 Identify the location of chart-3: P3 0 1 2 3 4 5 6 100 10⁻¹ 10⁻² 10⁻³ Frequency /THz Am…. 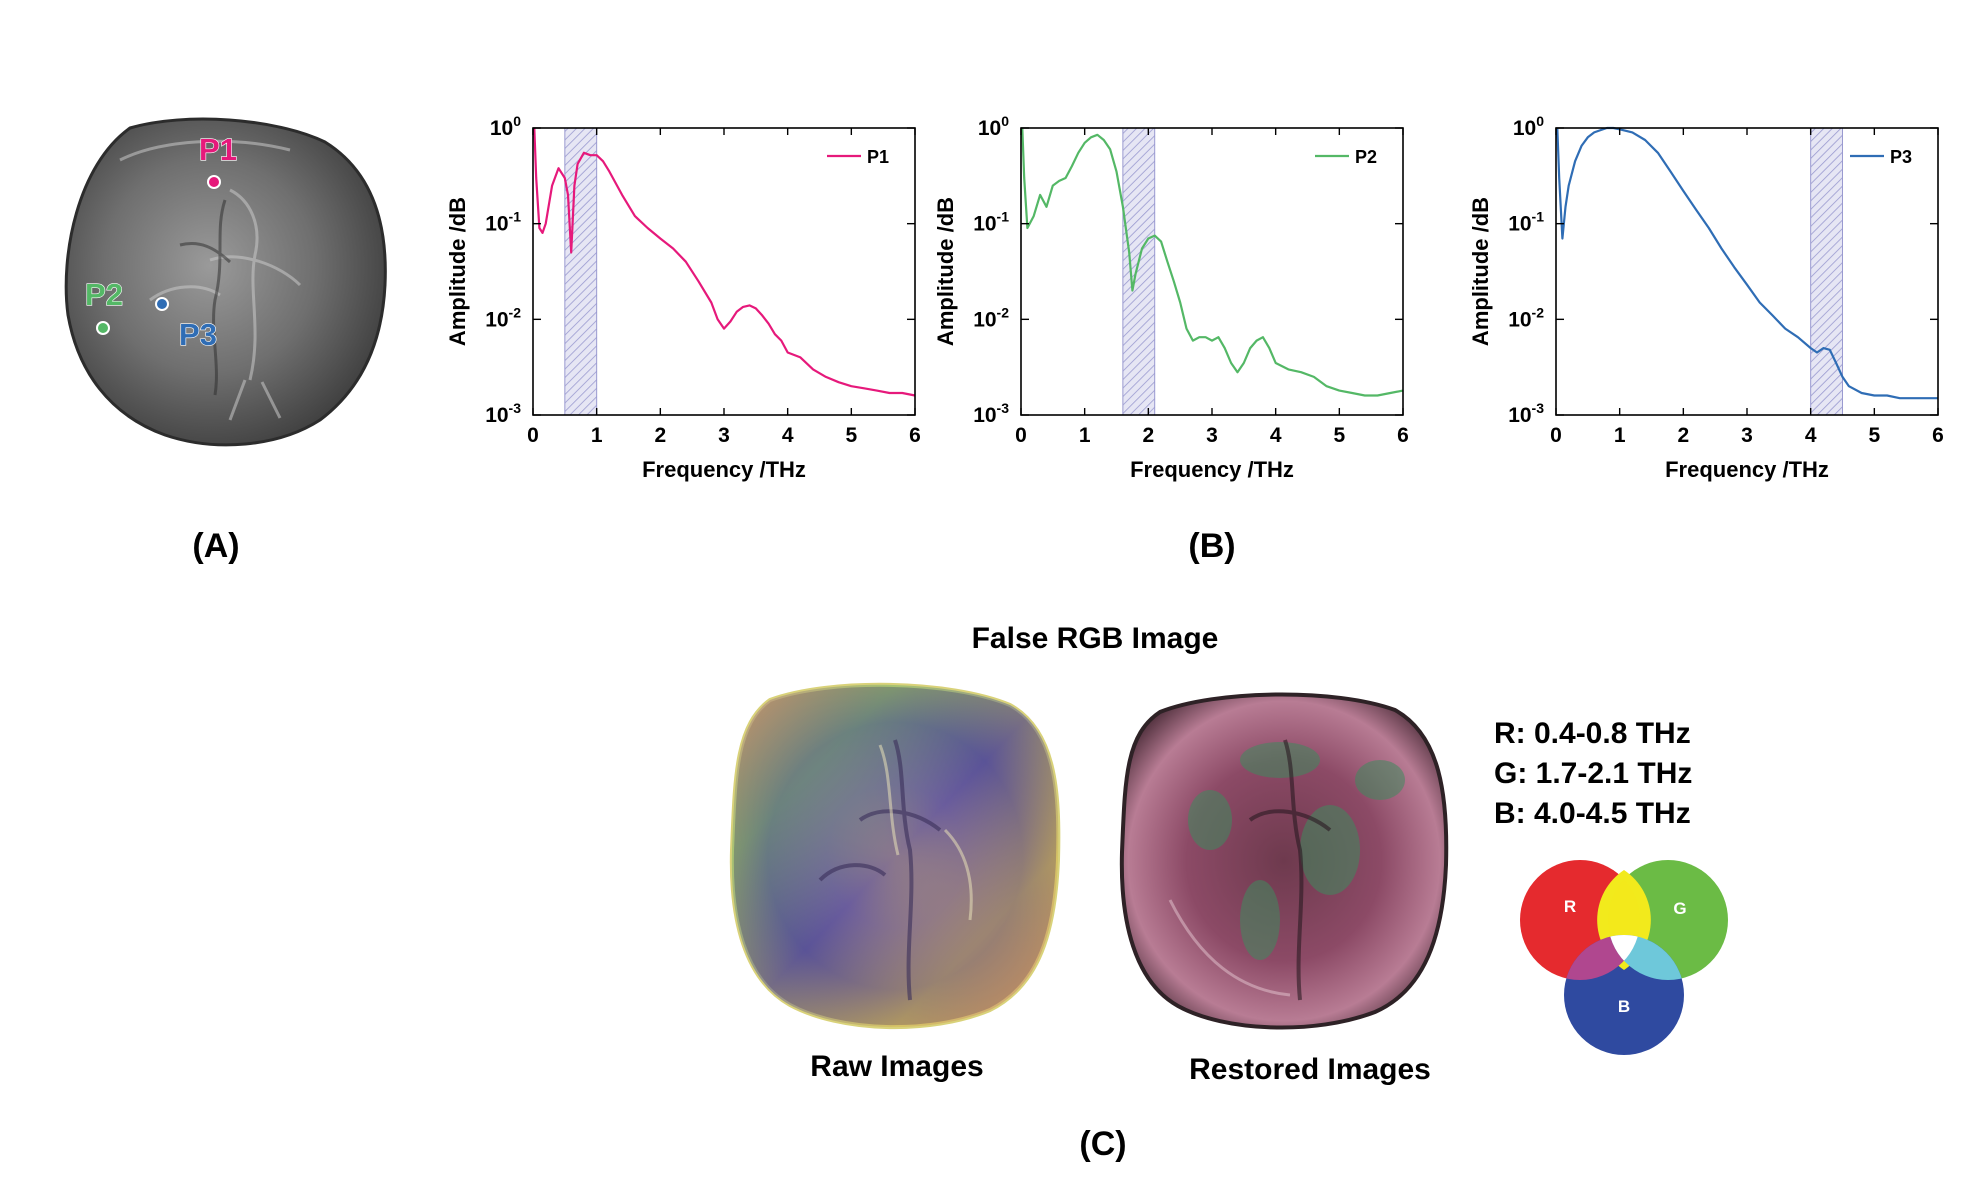
(1706, 297).